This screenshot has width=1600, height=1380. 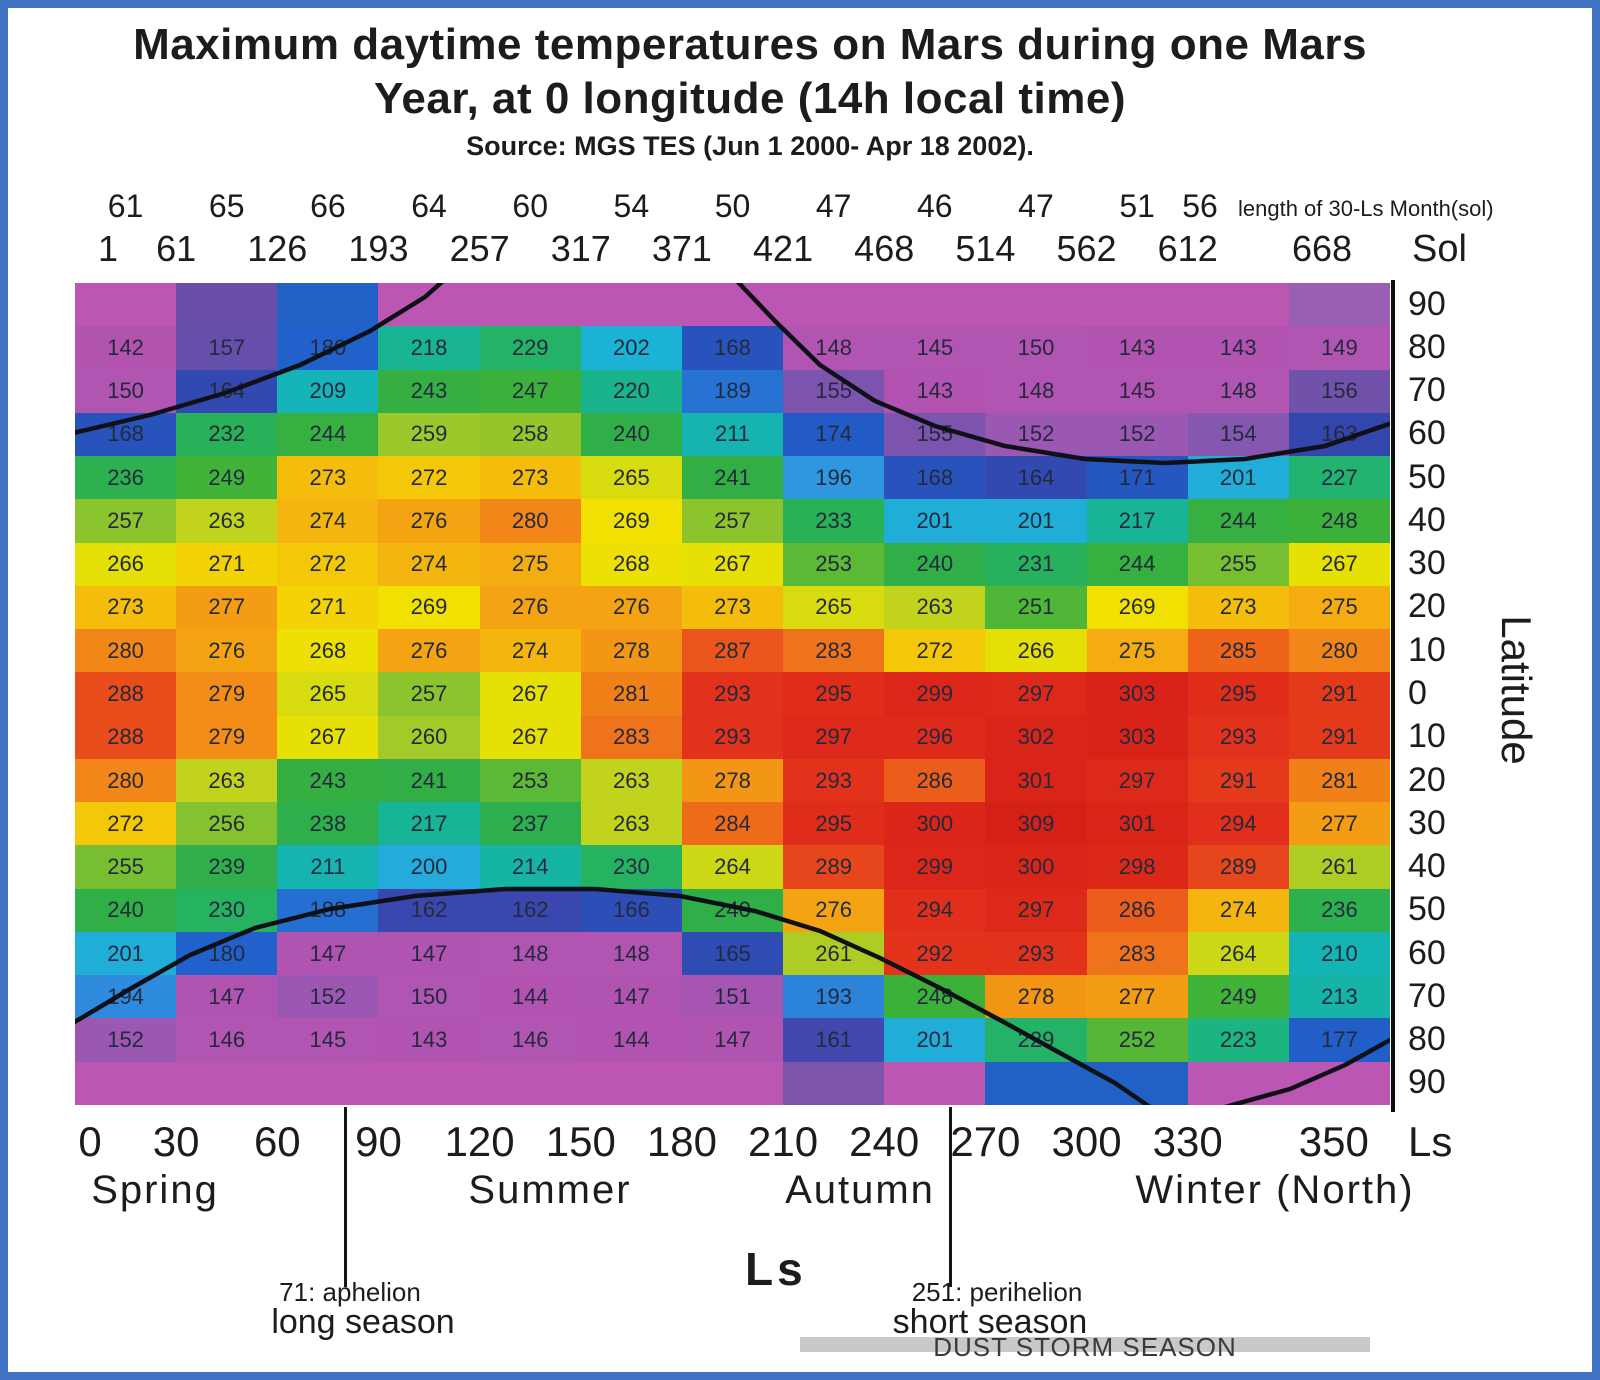 What do you see at coordinates (1137, 206) in the screenshot?
I see `axis-tick: 51` at bounding box center [1137, 206].